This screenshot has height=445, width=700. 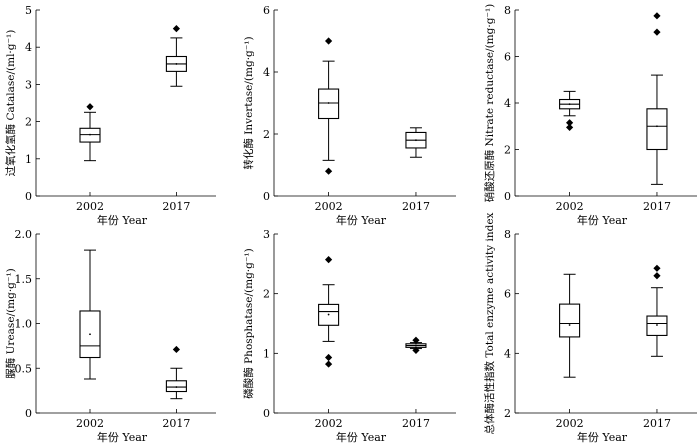 I want to click on y-axis-title: 脲酶 Urease/(mg·g⁻¹), so click(x=10, y=323).